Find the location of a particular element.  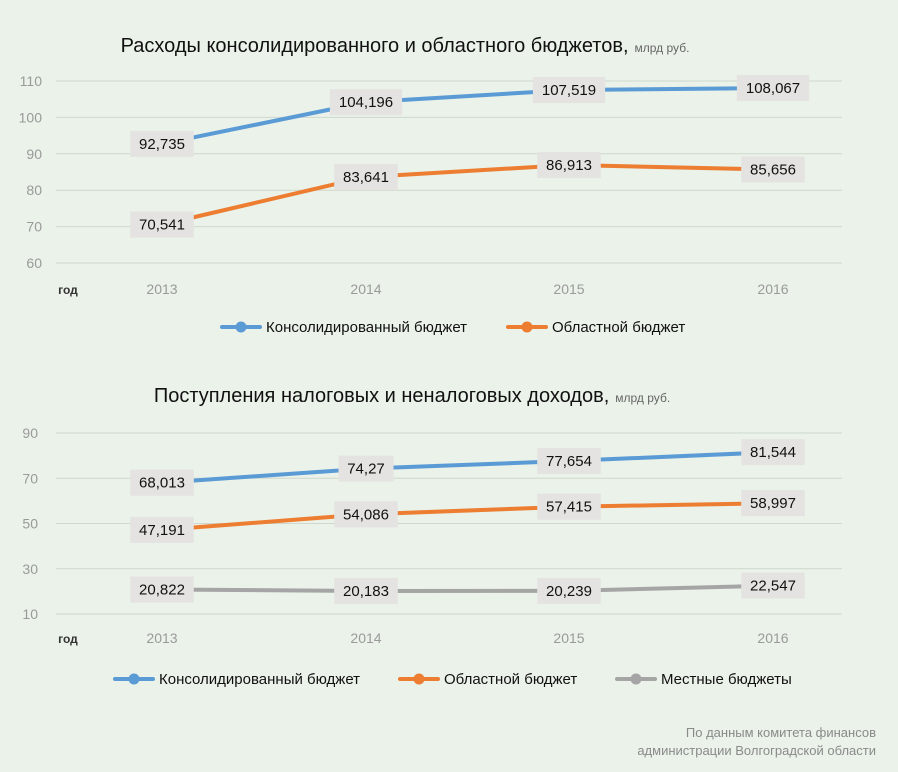

data-label: 54,086 is located at coordinates (366, 514).